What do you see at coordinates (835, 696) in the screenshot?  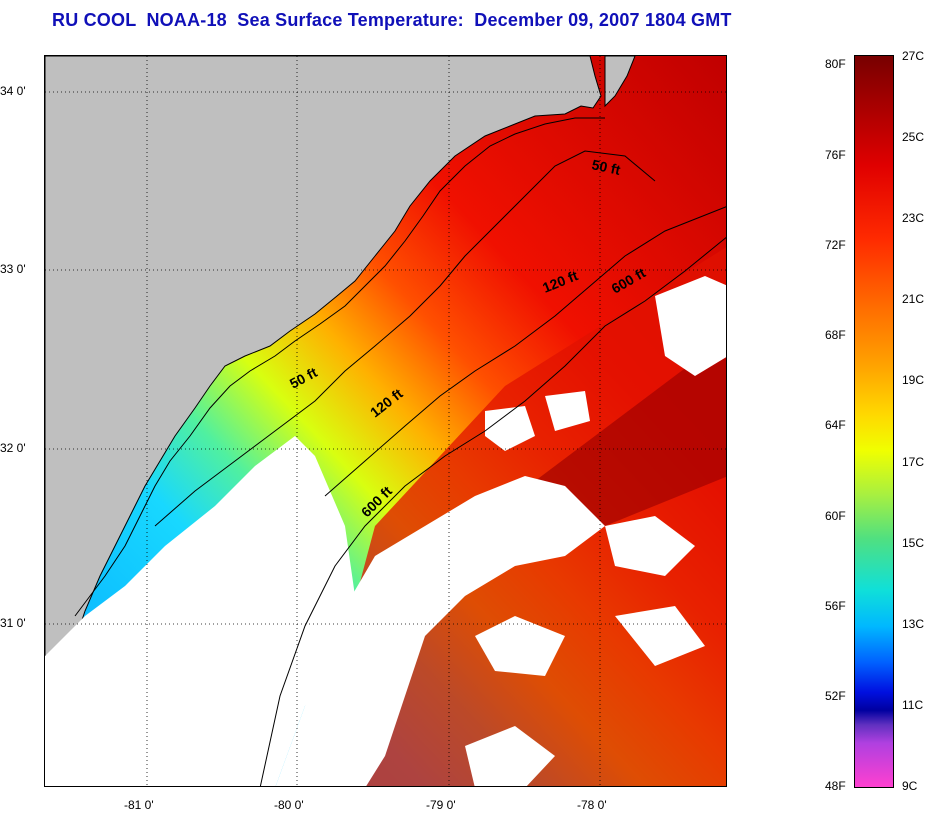 I see `colorbar-f-52: 52F` at bounding box center [835, 696].